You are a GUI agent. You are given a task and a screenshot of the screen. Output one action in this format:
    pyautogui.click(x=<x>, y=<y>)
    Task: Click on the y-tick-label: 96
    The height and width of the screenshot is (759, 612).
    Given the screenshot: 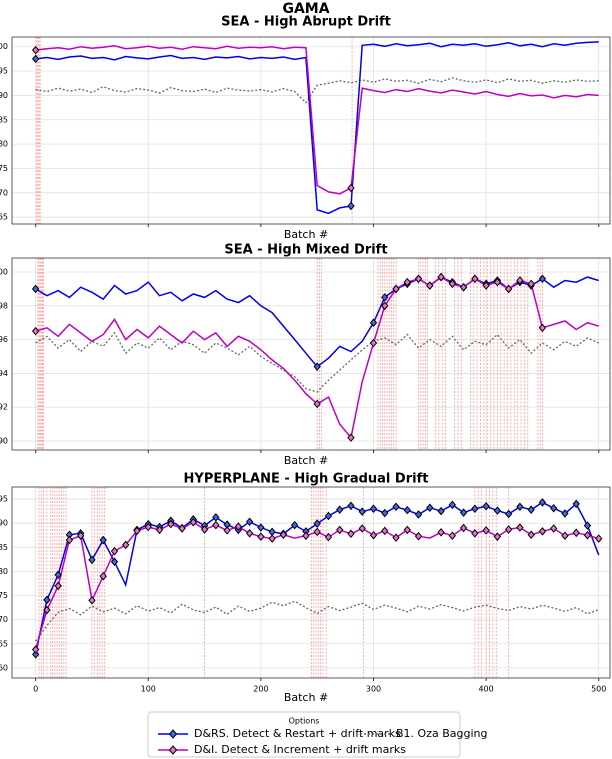 What is the action you would take?
    pyautogui.click(x=4, y=339)
    